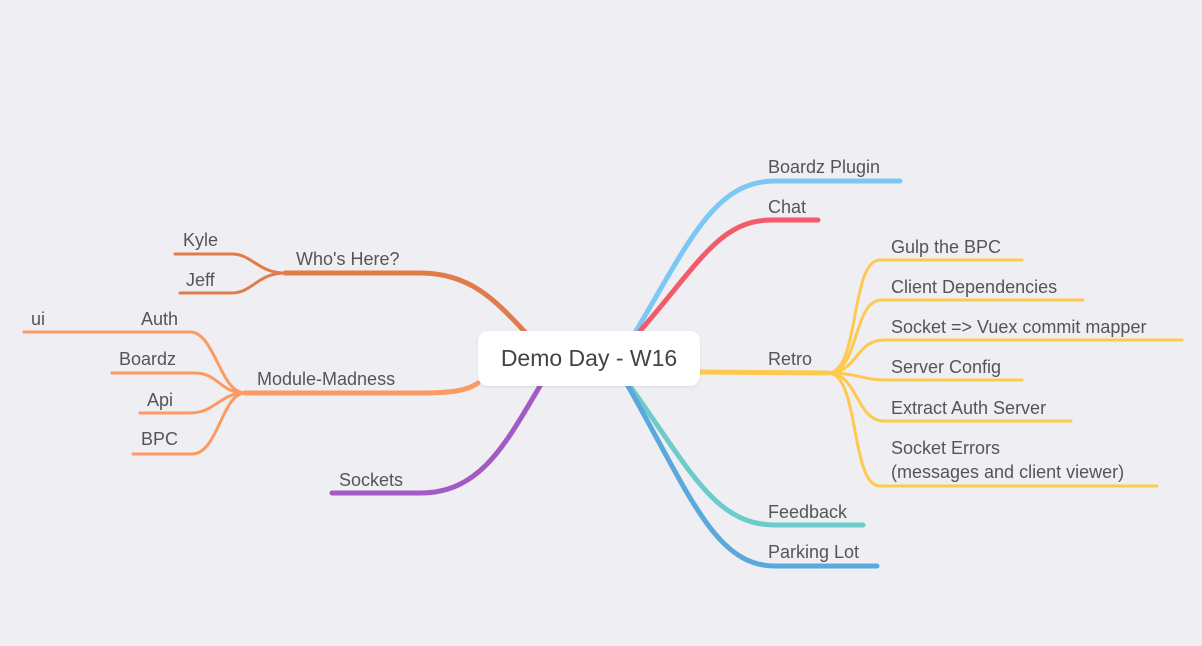 This screenshot has width=1202, height=646. I want to click on link-parking-lot, so click(752, 476).